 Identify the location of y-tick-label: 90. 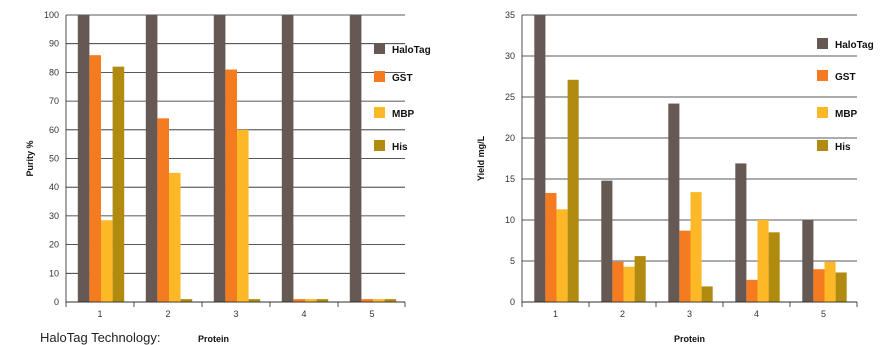
(54, 44).